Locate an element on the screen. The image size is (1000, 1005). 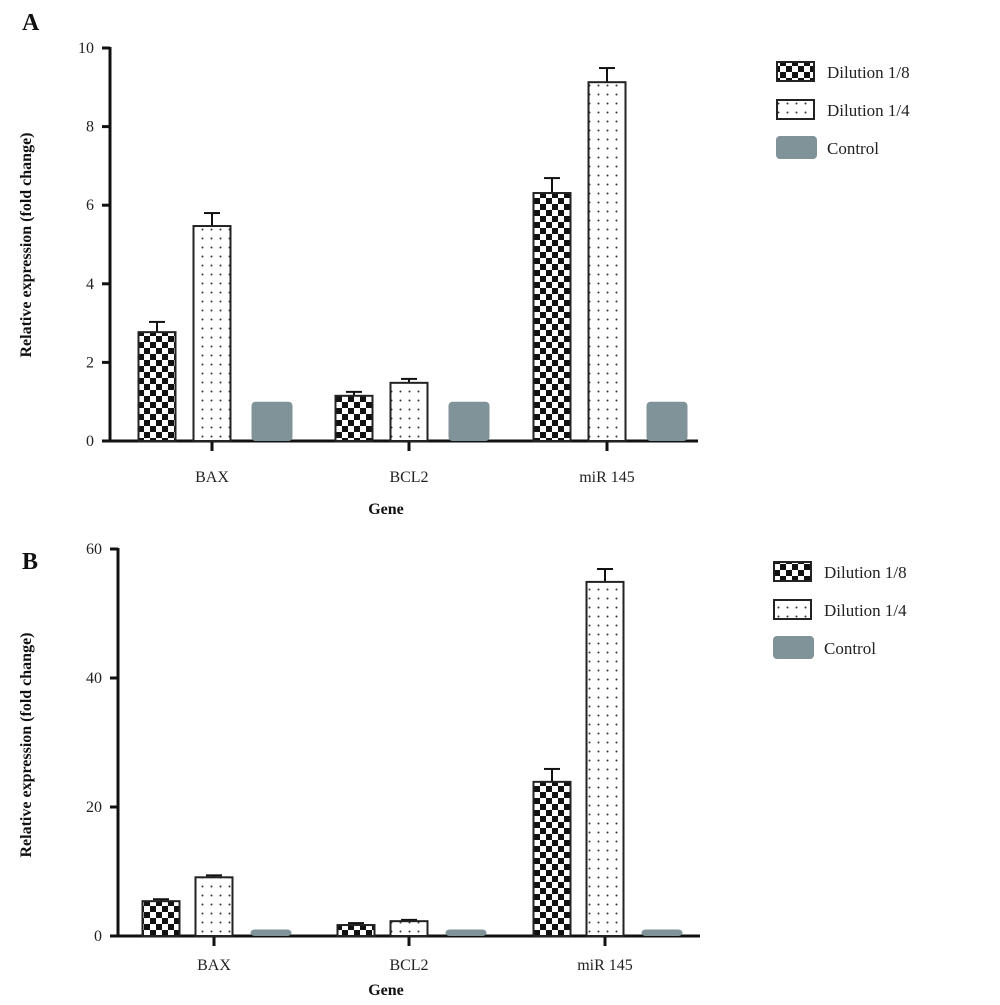
y-tick-label: 8 is located at coordinates (90, 127).